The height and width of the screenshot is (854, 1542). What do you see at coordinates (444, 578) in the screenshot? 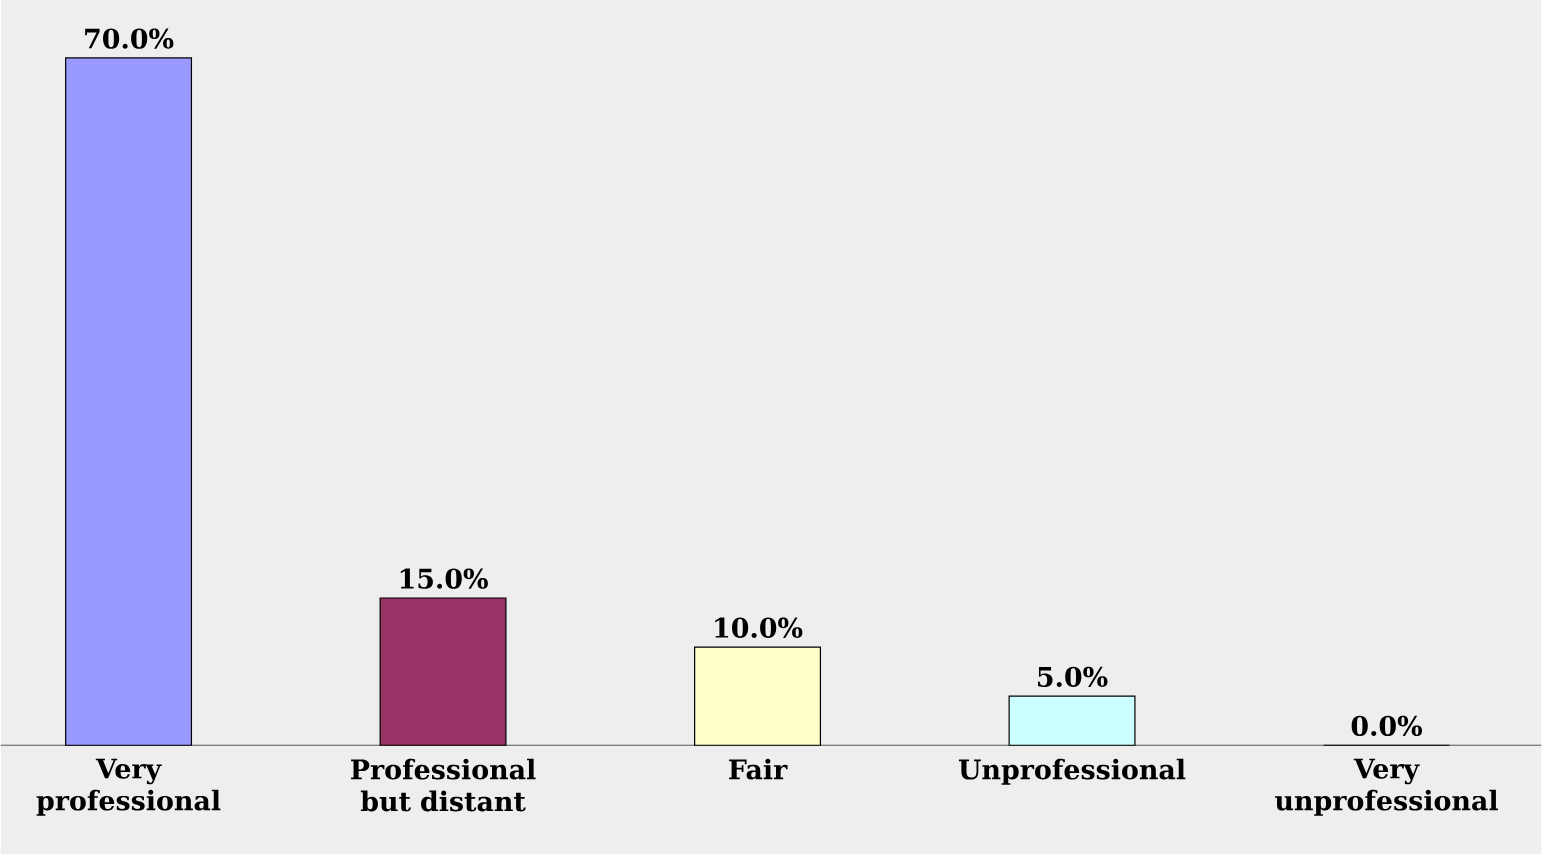
I see `data-label: 15.0%` at bounding box center [444, 578].